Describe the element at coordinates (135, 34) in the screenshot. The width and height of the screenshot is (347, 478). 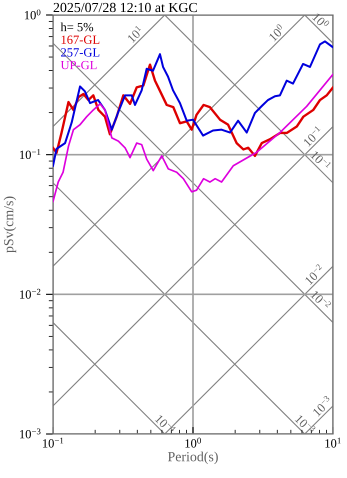
I see `annotation: 10$^{1}$` at that location.